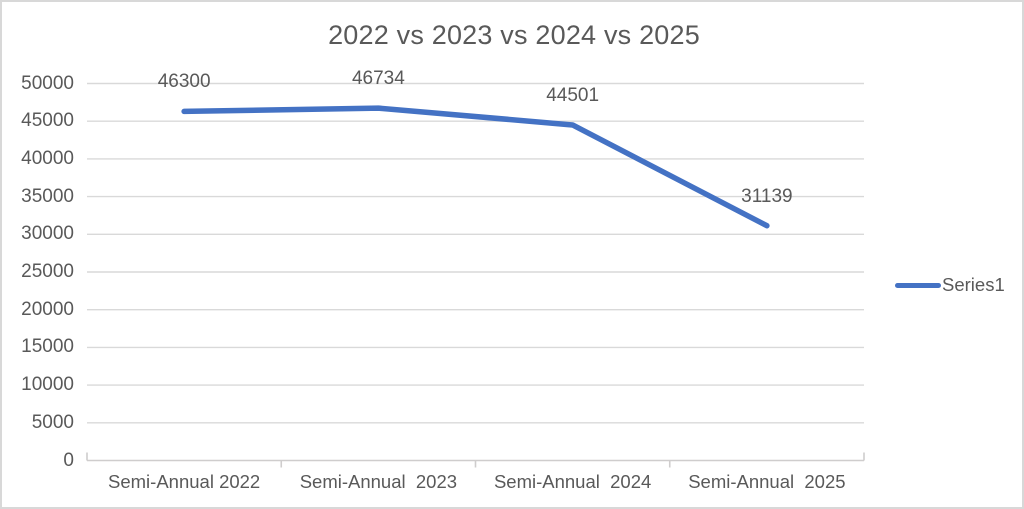  Describe the element at coordinates (47, 309) in the screenshot. I see `y-axis-tick-label: 20000` at that location.